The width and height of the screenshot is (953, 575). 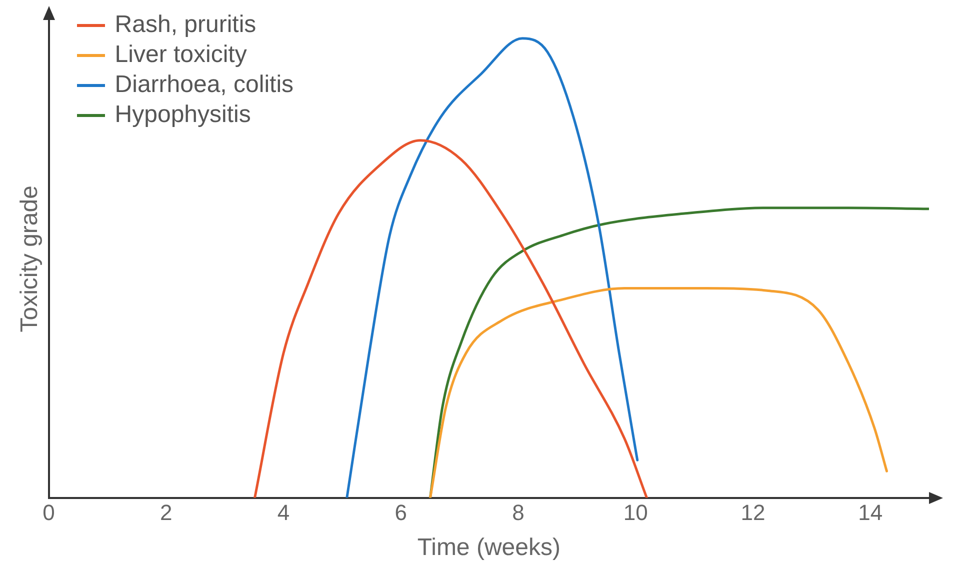 I want to click on legend-label: Rash, pruritis, so click(x=185, y=25).